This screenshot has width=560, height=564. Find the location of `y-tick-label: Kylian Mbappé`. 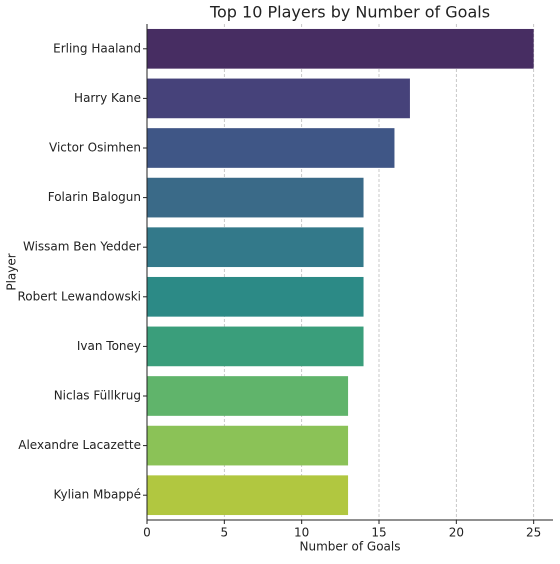

y-tick-label: Kylian Mbappé is located at coordinates (97, 495).